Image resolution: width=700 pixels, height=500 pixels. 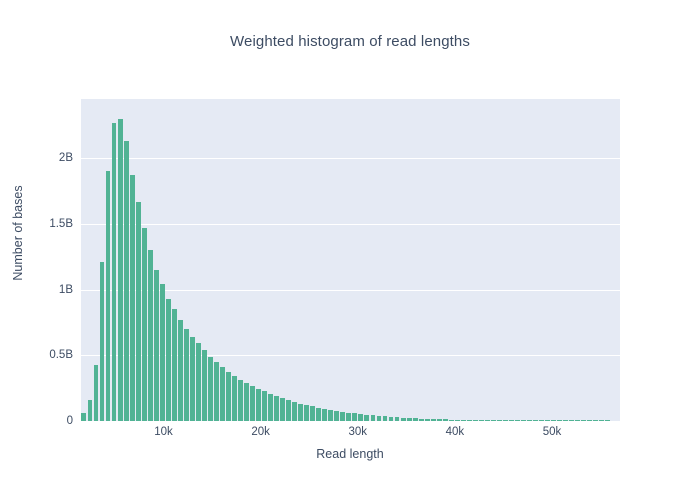 I want to click on x-axis-tick-label: 20k, so click(x=260, y=432).